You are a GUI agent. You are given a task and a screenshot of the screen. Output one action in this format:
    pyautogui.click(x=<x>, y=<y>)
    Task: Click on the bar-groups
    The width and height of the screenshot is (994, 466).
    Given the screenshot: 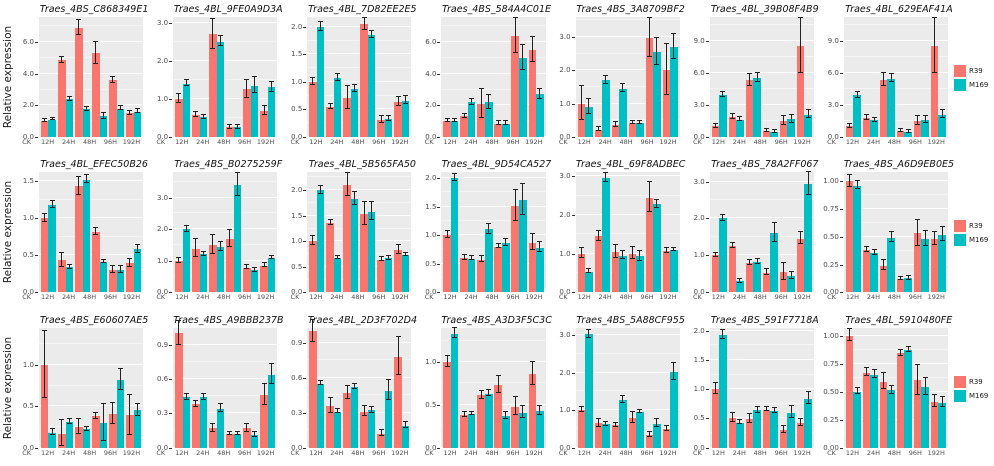 What is the action you would take?
    pyautogui.click(x=359, y=232)
    